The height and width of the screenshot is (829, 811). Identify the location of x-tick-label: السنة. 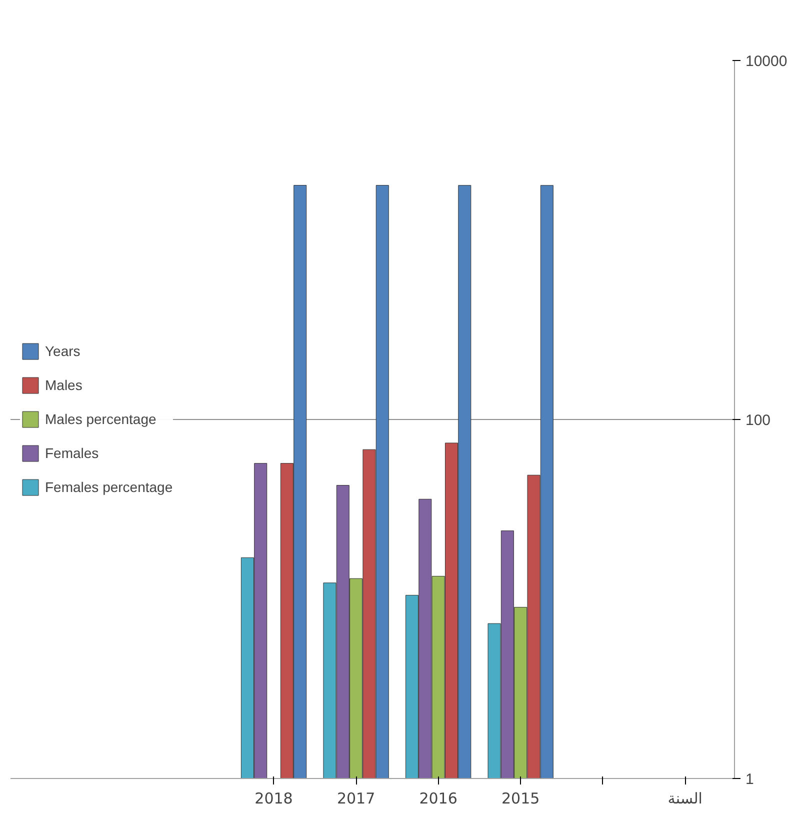
(685, 799).